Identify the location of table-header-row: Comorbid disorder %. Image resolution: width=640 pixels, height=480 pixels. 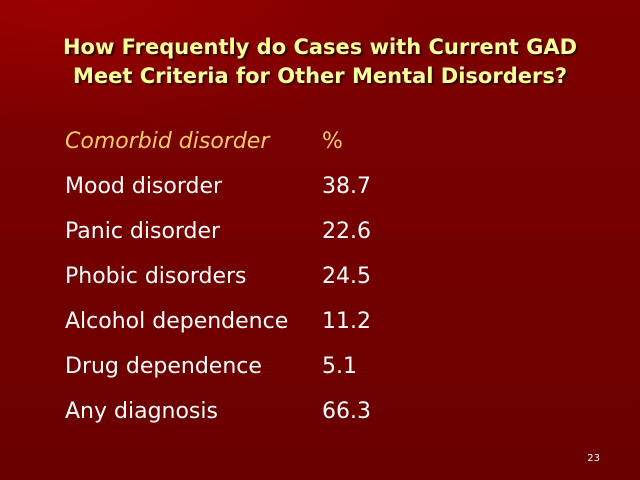
(325, 147).